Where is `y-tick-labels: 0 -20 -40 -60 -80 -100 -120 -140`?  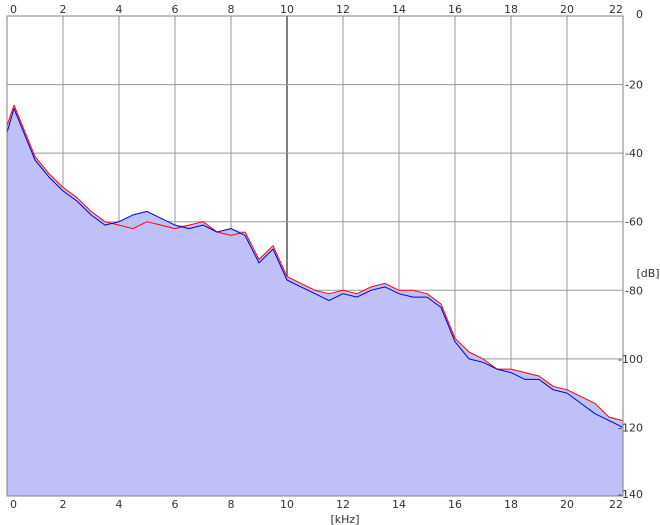 y-tick-labels: 0 -20 -40 -60 -80 -100 -120 -140 is located at coordinates (630, 254).